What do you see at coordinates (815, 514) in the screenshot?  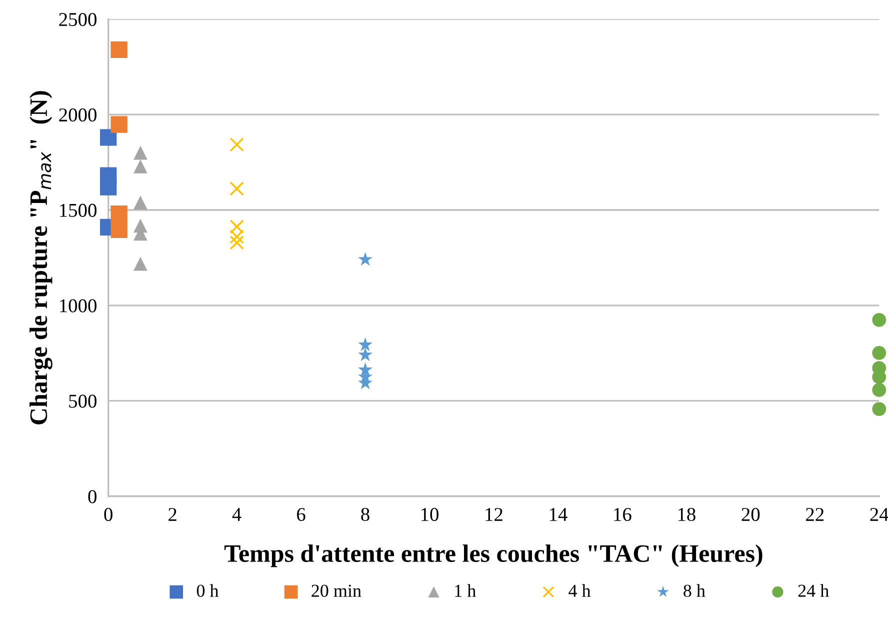 I see `x-tick-label: 22` at bounding box center [815, 514].